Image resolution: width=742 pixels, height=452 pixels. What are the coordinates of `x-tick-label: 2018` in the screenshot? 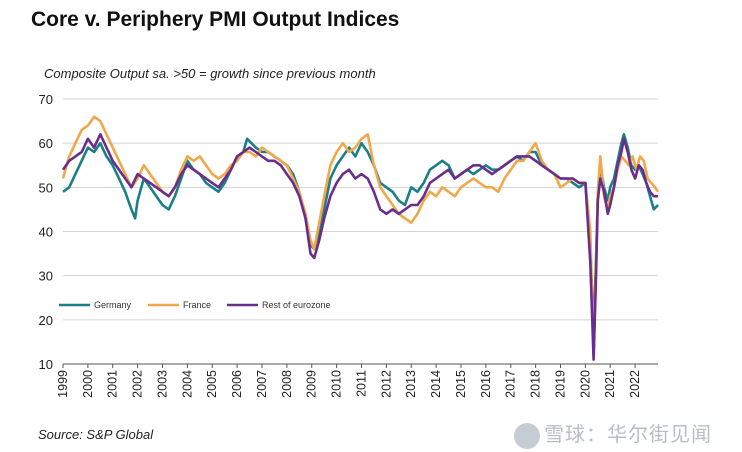 It's located at (536, 384).